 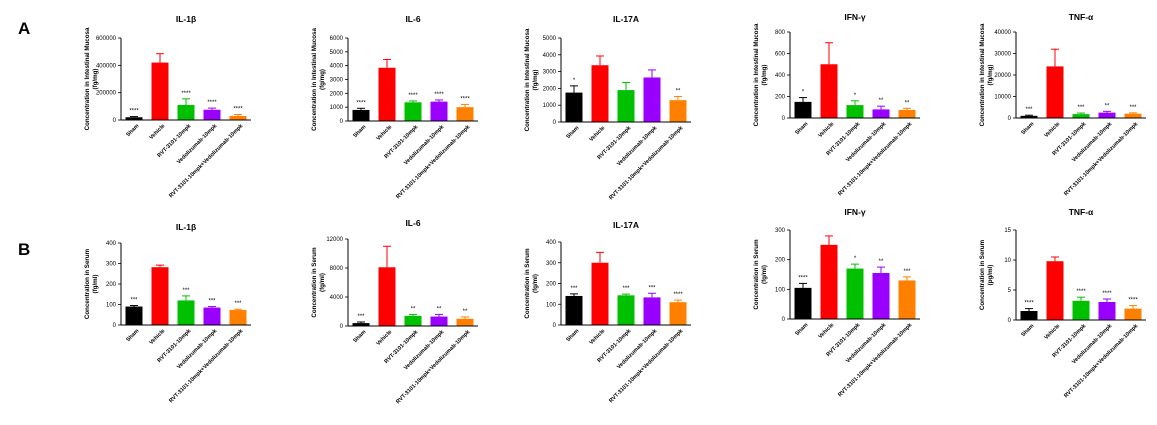 What do you see at coordinates (106, 66) in the screenshot?
I see `y-tick-label: 400000` at bounding box center [106, 66].